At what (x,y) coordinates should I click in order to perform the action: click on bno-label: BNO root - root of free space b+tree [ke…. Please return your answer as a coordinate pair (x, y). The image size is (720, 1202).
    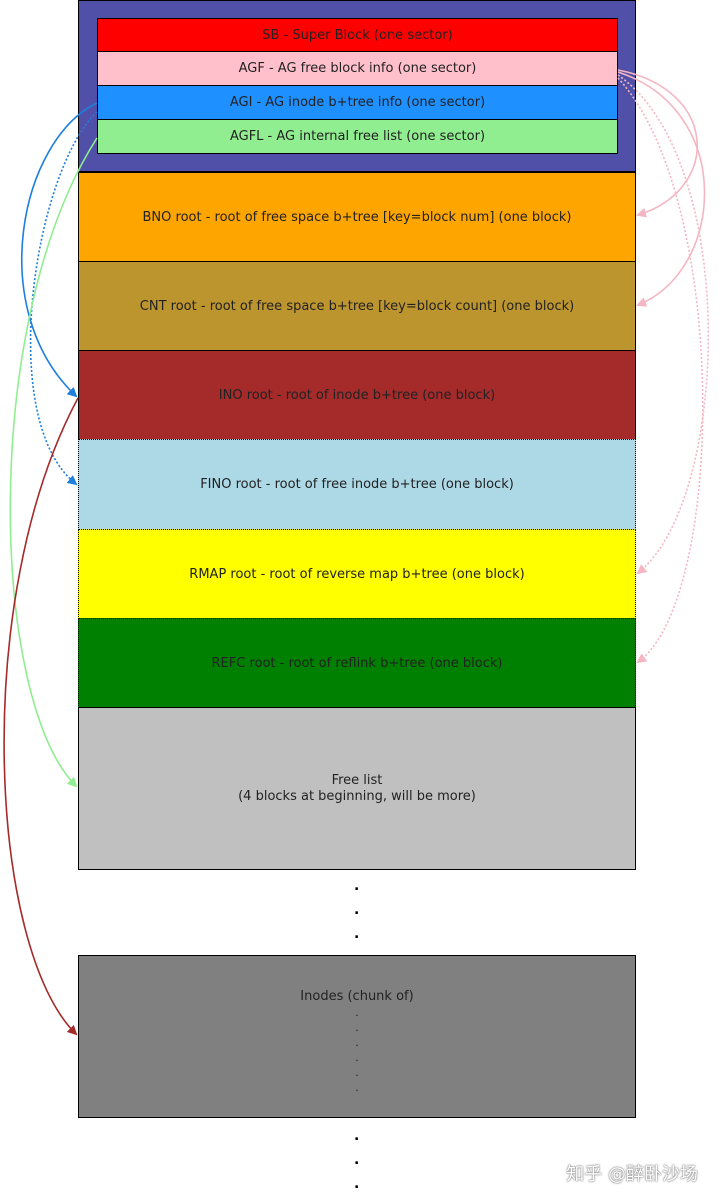
    Looking at the image, I should click on (357, 217).